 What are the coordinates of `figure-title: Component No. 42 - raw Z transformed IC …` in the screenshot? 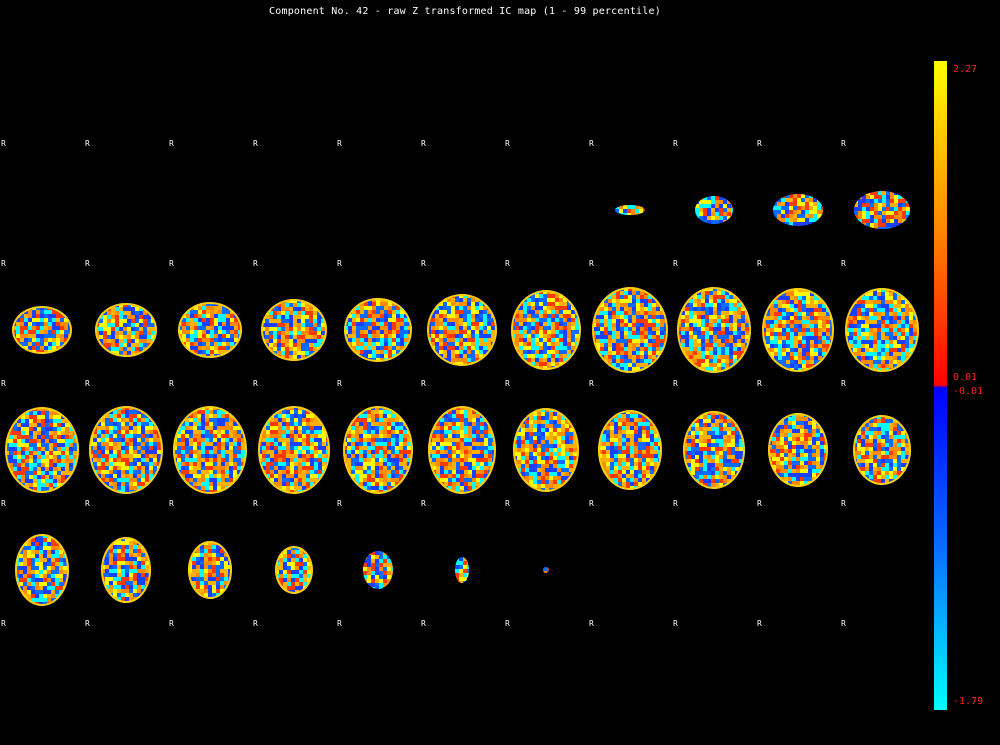 It's located at (465, 11).